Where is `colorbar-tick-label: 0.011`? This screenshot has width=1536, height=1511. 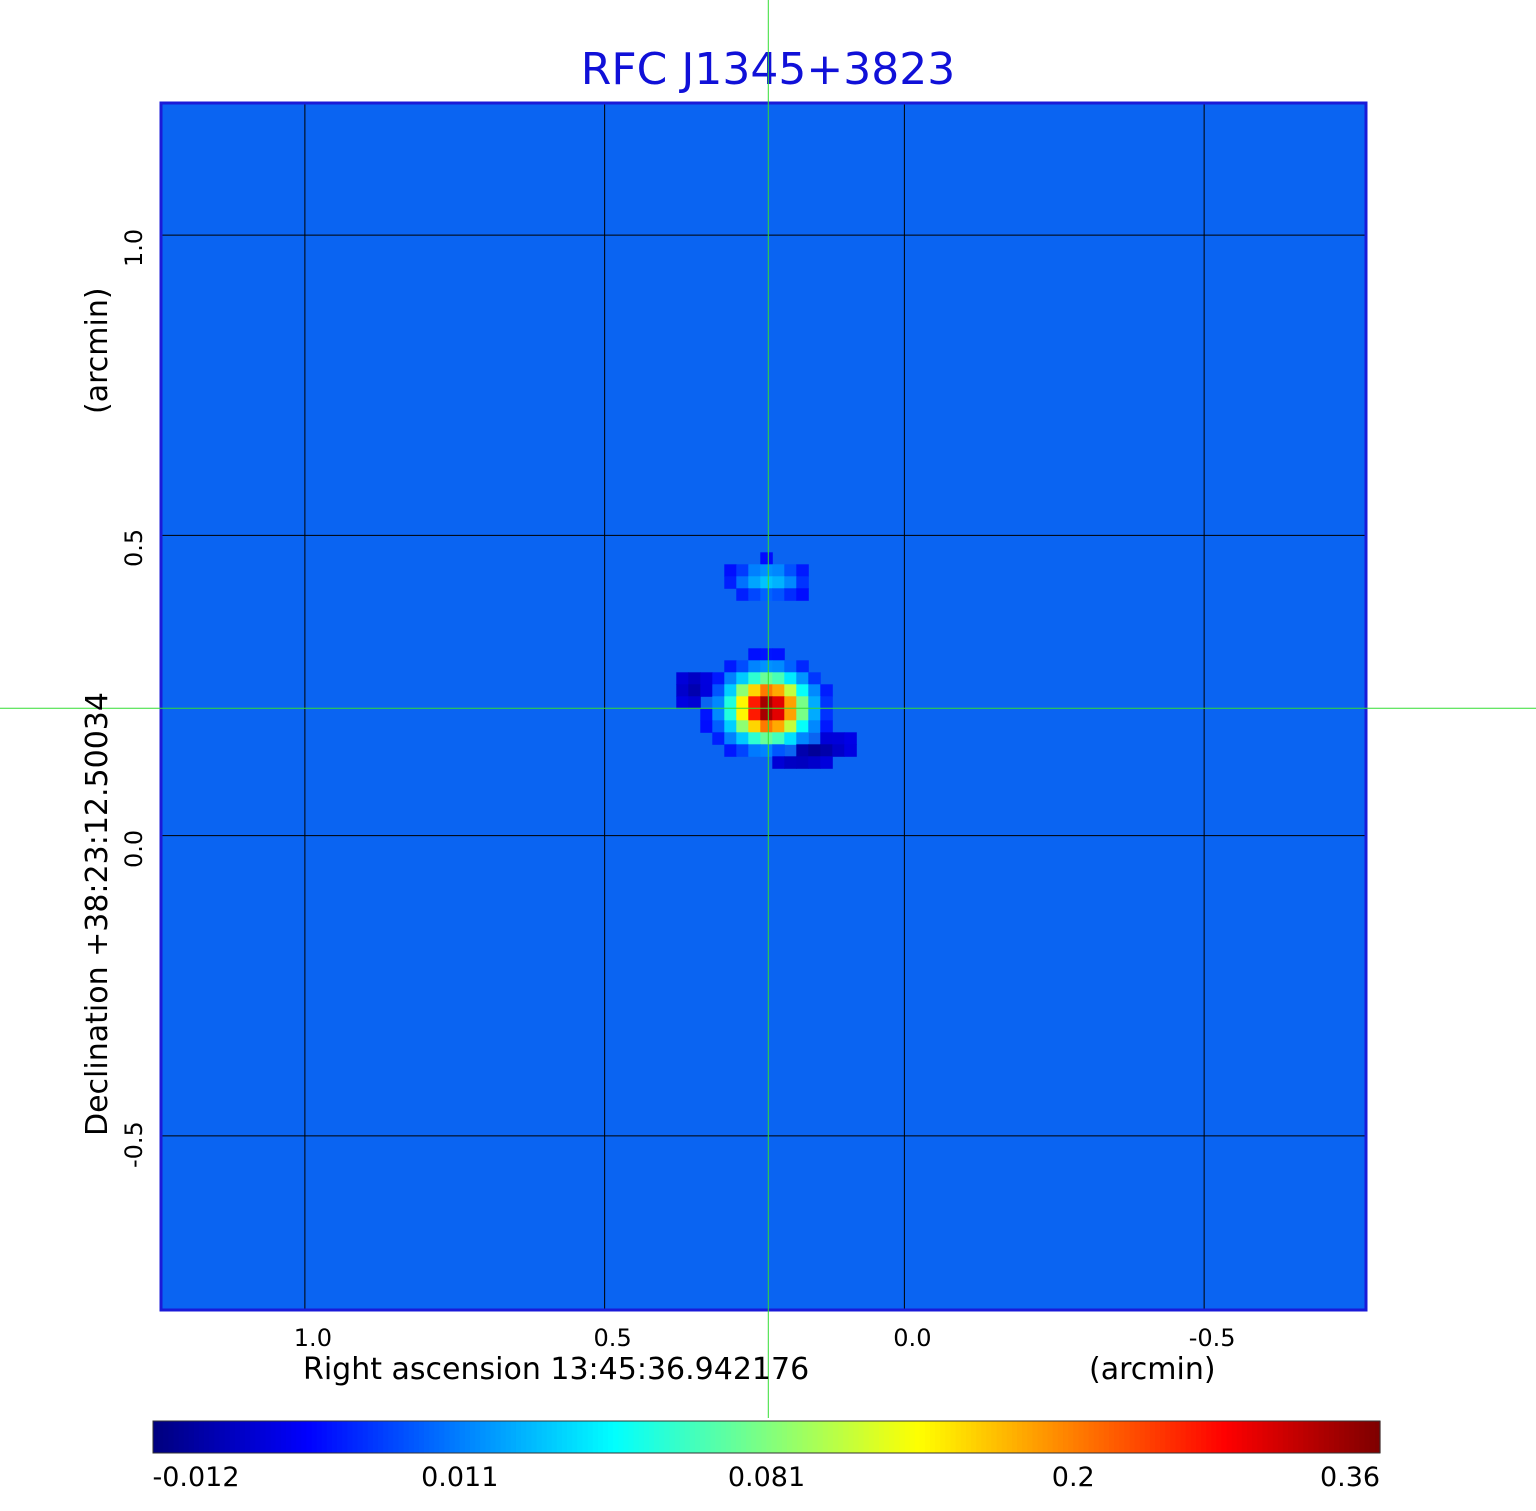 colorbar-tick-label: 0.011 is located at coordinates (460, 1477).